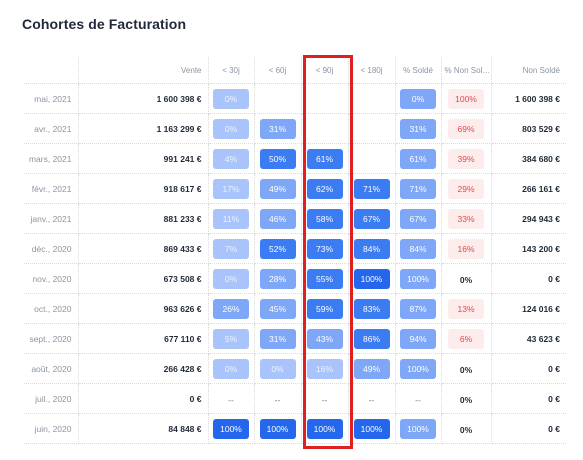 Image resolution: width=583 pixels, height=460 pixels. Describe the element at coordinates (372, 398) in the screenshot. I see `cell-d180: --` at that location.